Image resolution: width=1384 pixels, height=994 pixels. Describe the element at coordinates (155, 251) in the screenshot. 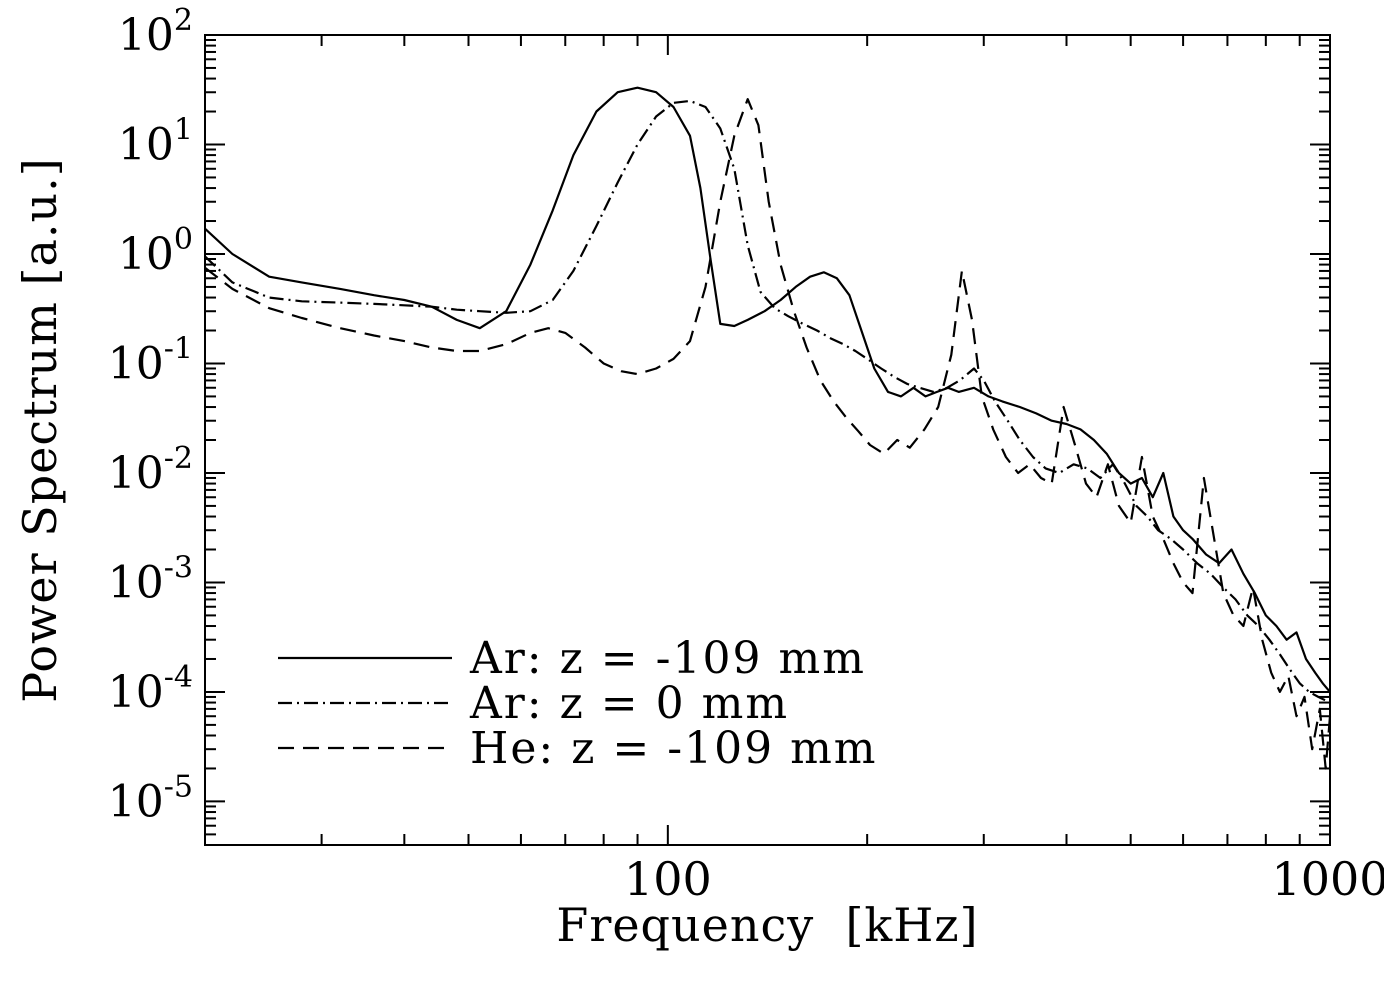

I see `y-tick-label: 10⁰` at that location.